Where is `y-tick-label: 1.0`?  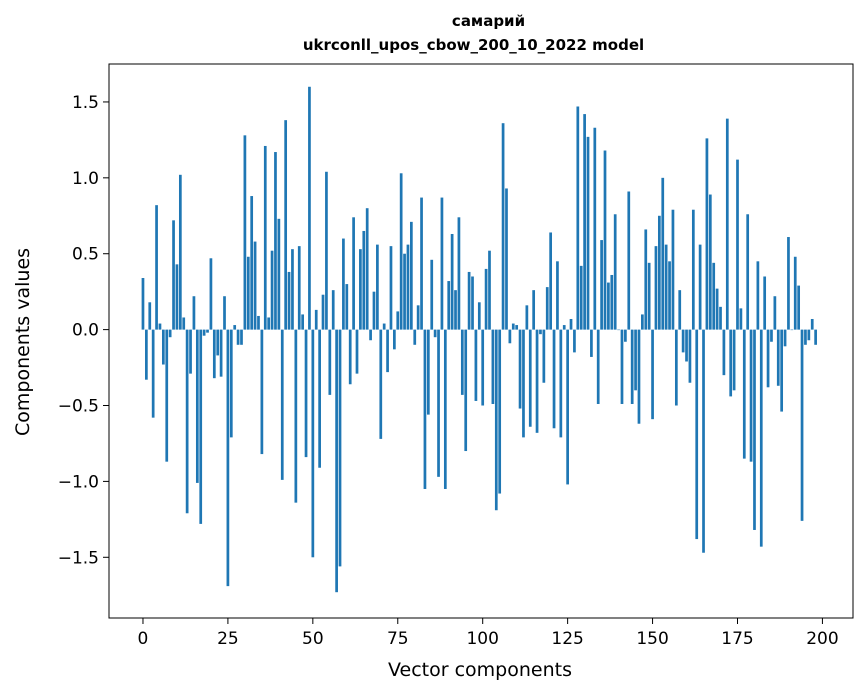 y-tick-label: 1.0 is located at coordinates (85, 179).